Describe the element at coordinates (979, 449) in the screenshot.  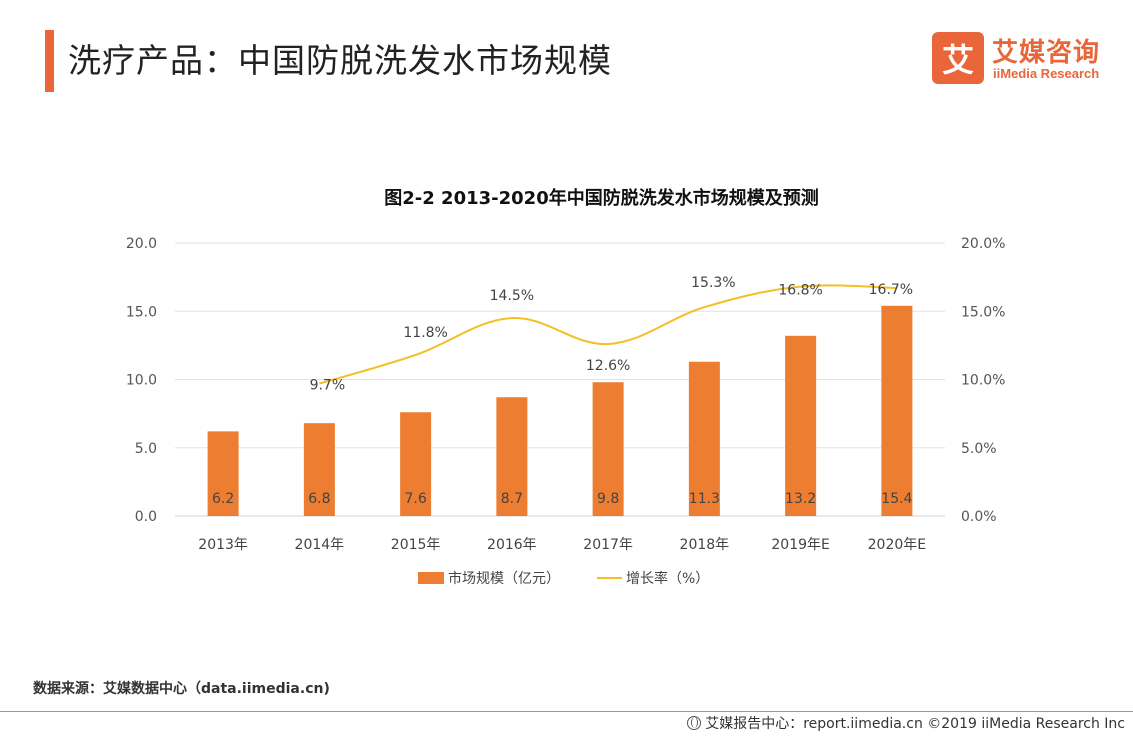
I see `y-right-tick-label: 5.0%` at that location.